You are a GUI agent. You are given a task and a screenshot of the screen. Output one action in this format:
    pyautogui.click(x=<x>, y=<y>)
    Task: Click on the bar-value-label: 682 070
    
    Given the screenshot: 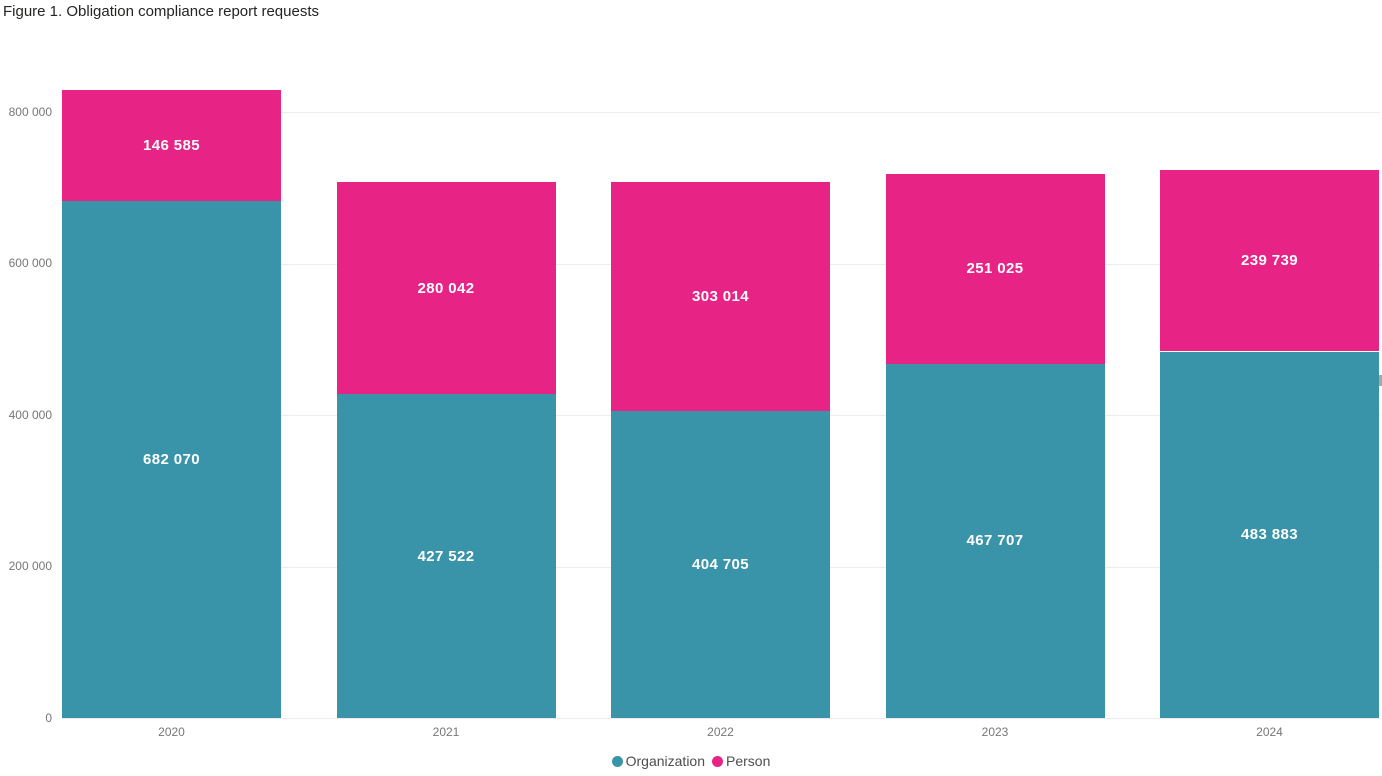 What is the action you would take?
    pyautogui.click(x=171, y=460)
    